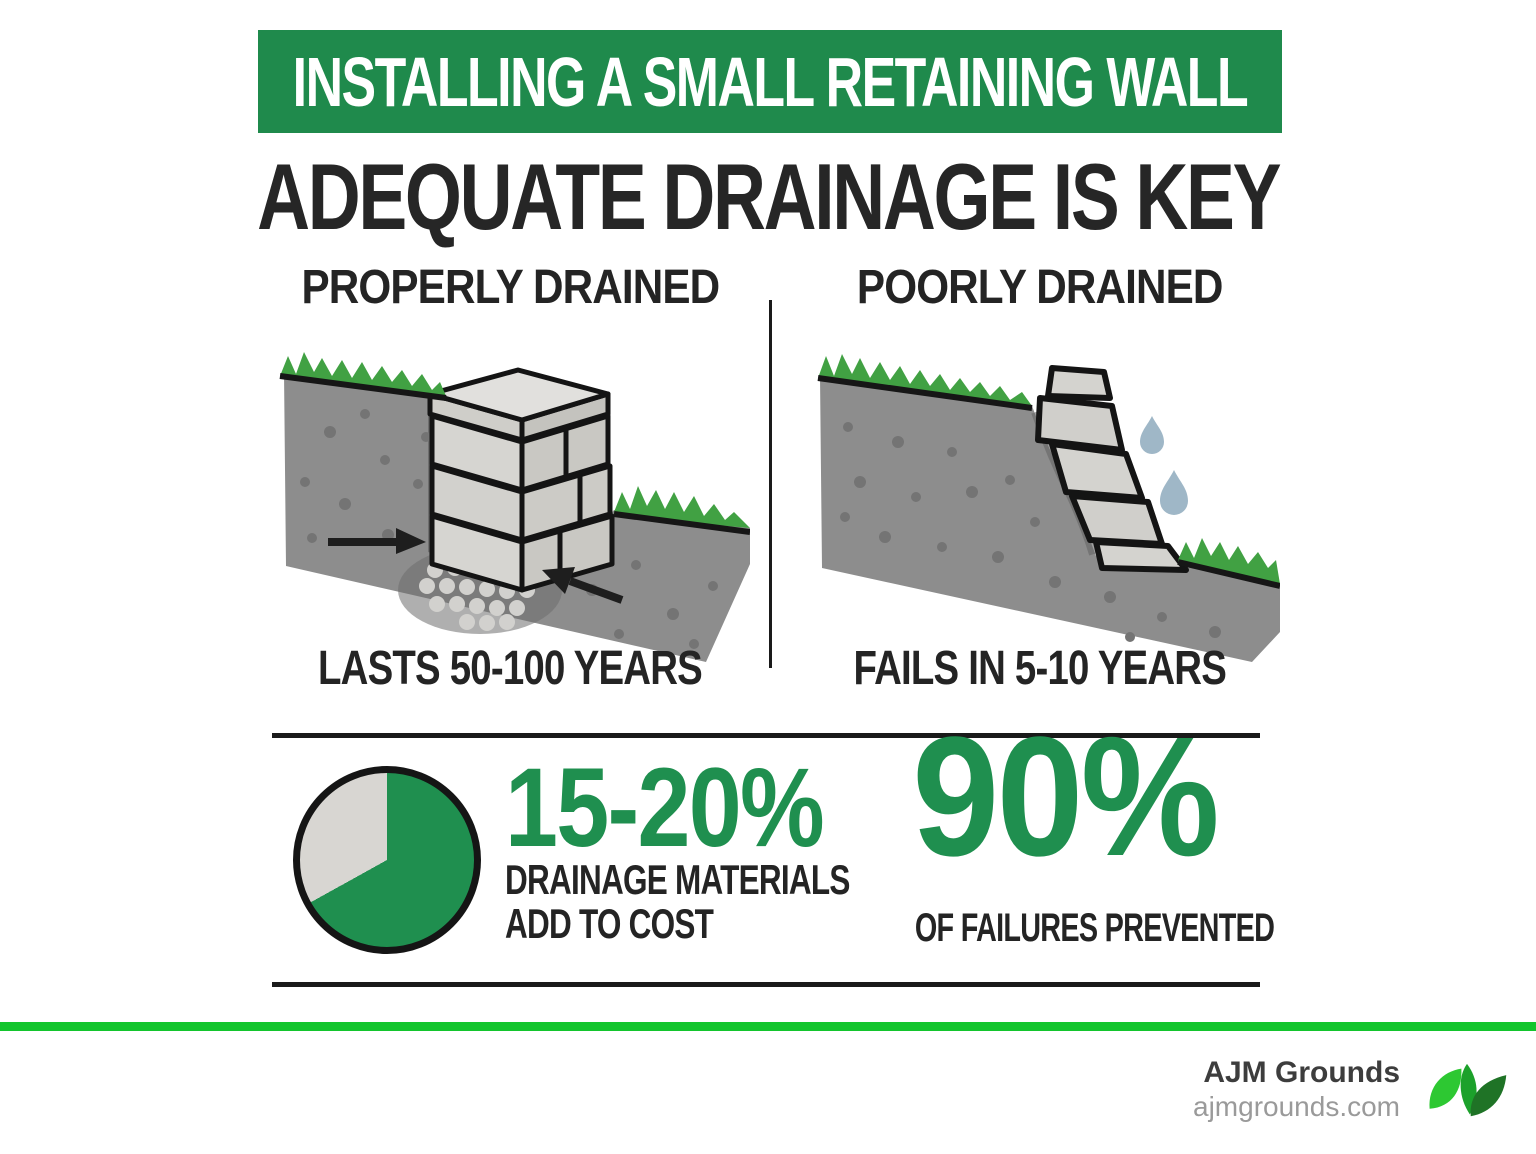 The width and height of the screenshot is (1536, 1154). Describe the element at coordinates (1164, 465) in the screenshot. I see `water-drop-icon` at that location.